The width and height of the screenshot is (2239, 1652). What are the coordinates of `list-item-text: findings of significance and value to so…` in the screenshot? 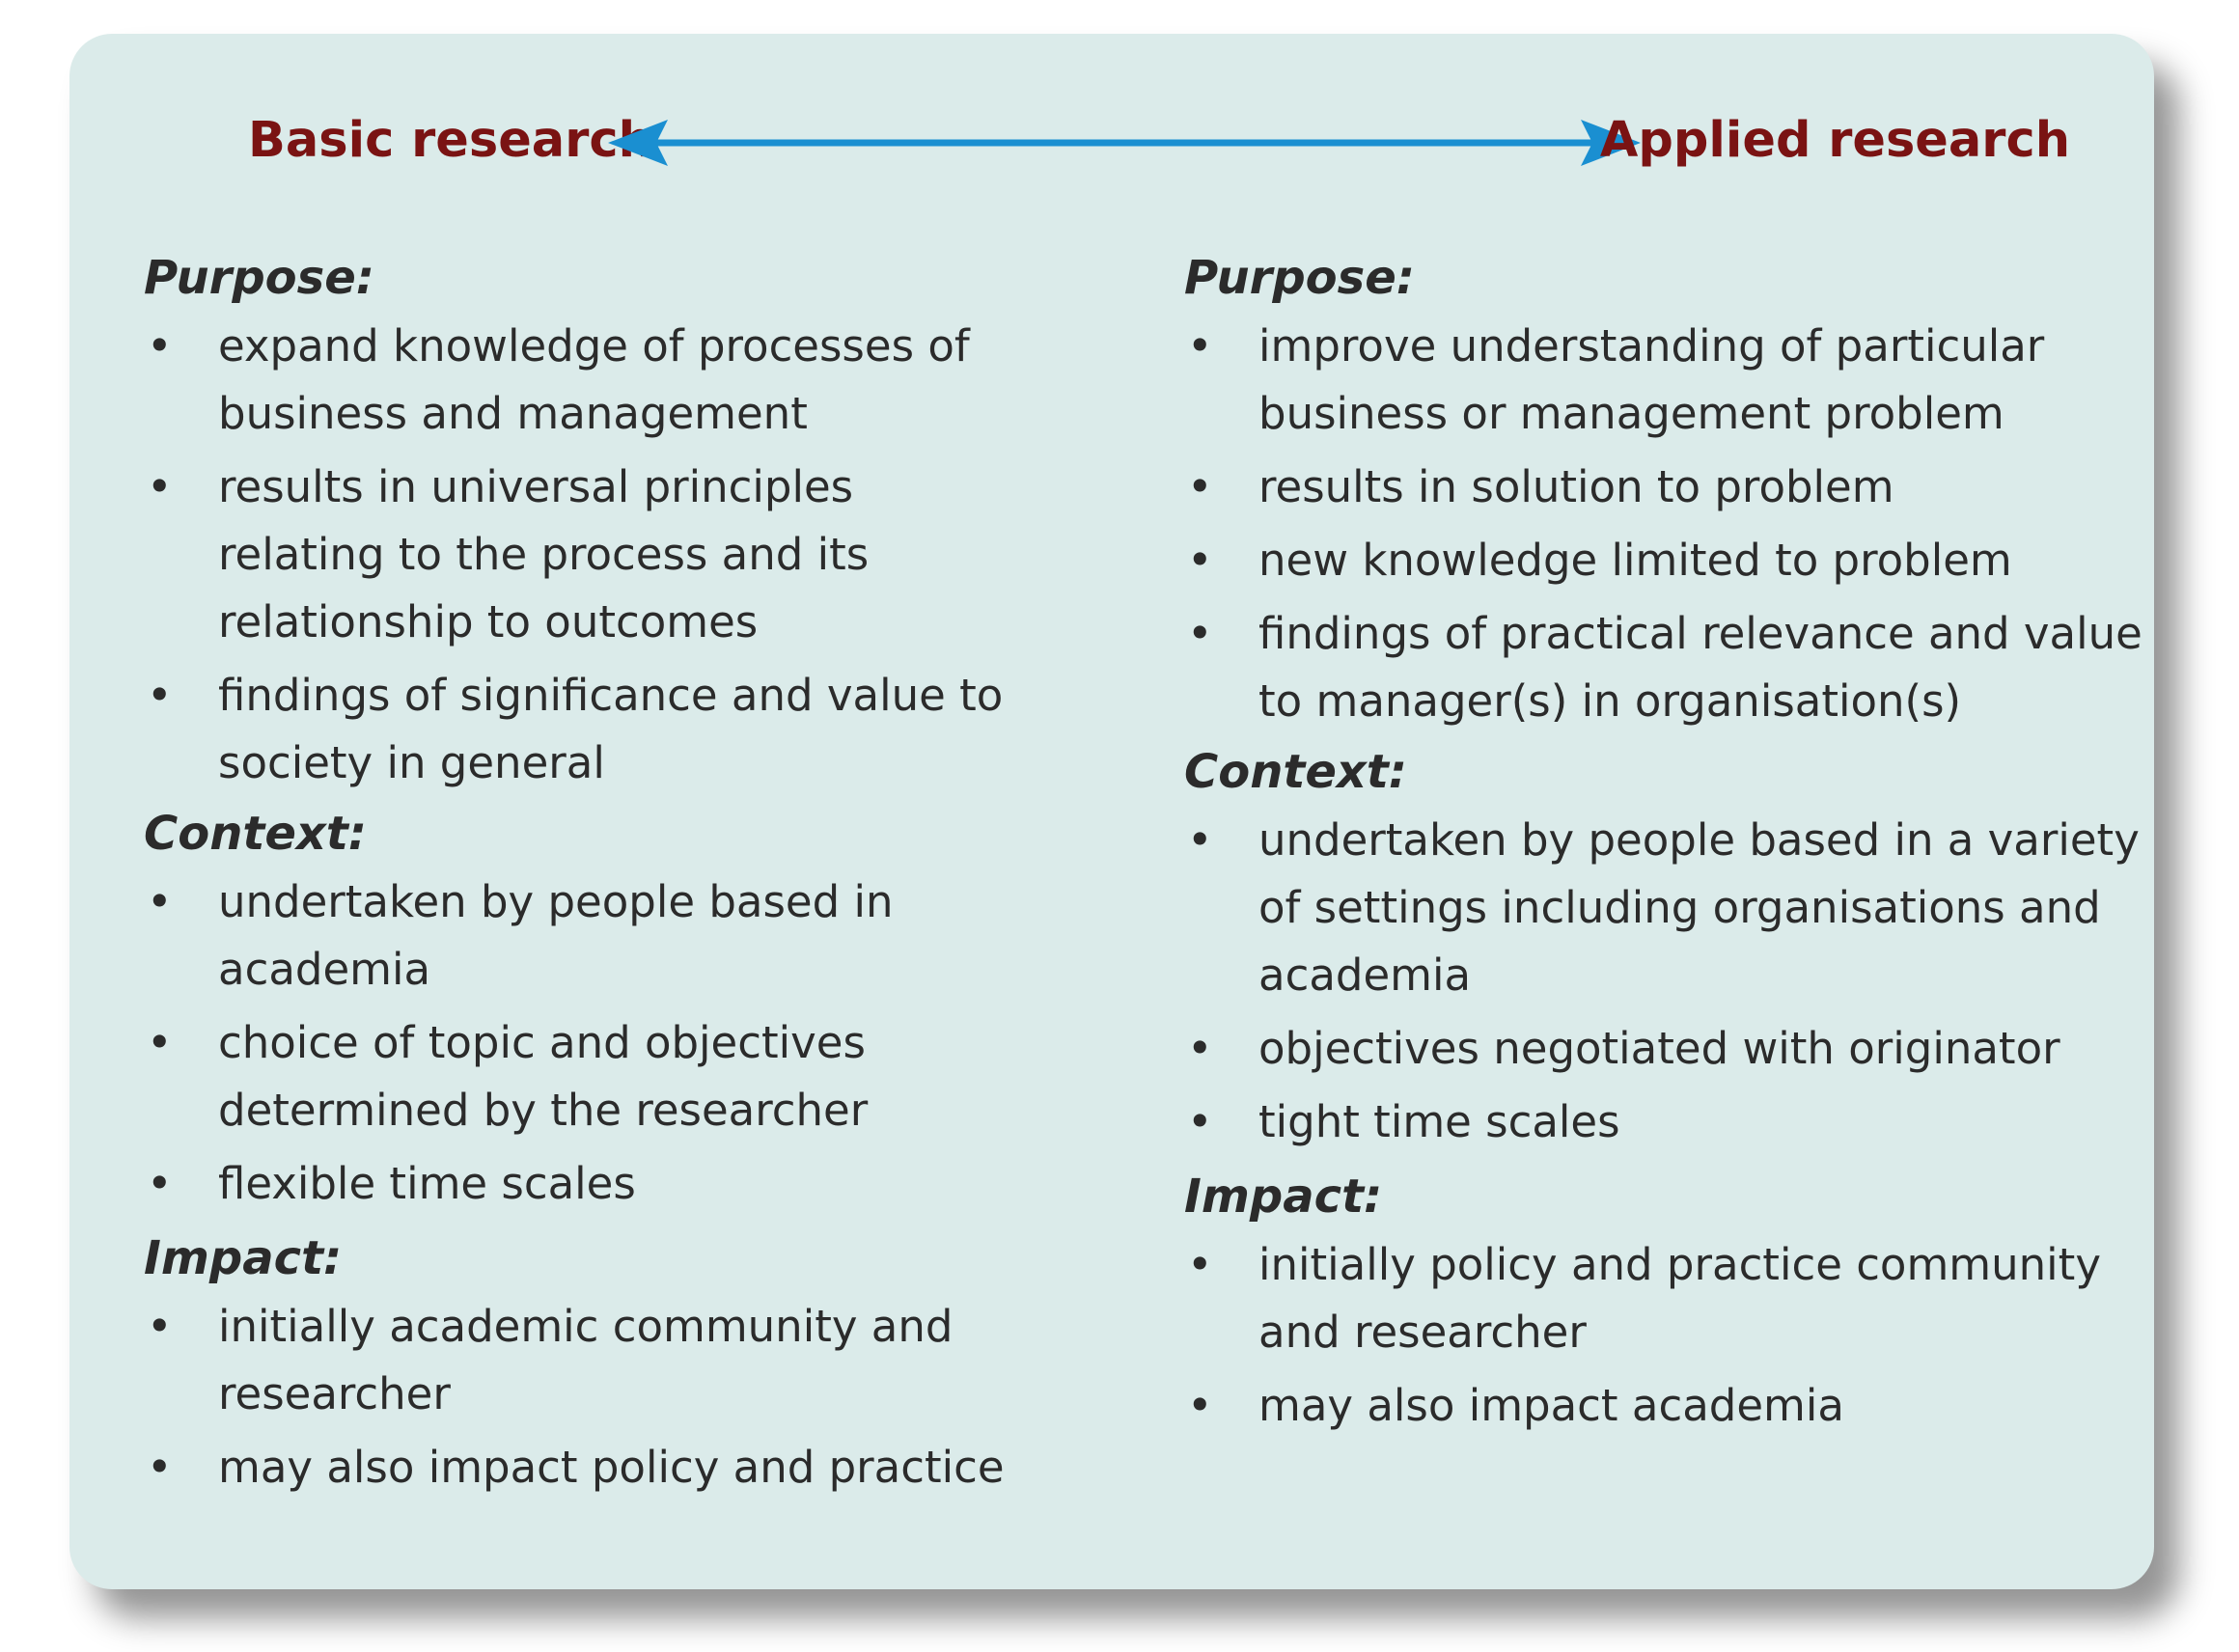 It's located at (611, 729).